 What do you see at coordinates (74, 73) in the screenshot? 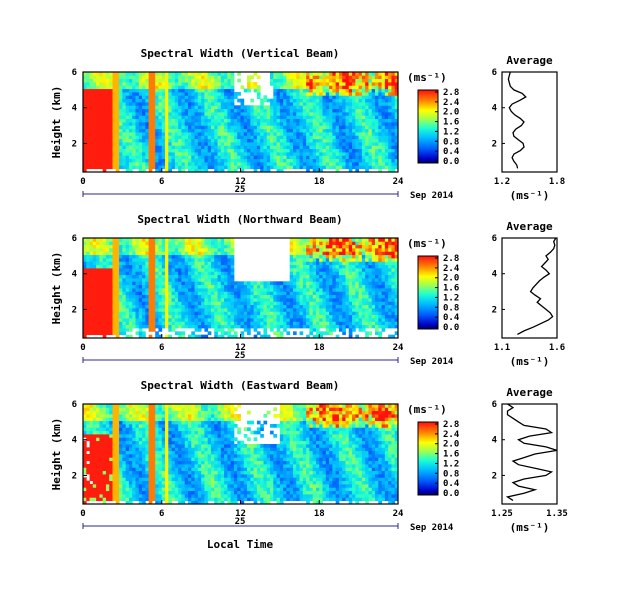
I see `y-tick-label: 6` at bounding box center [74, 73].